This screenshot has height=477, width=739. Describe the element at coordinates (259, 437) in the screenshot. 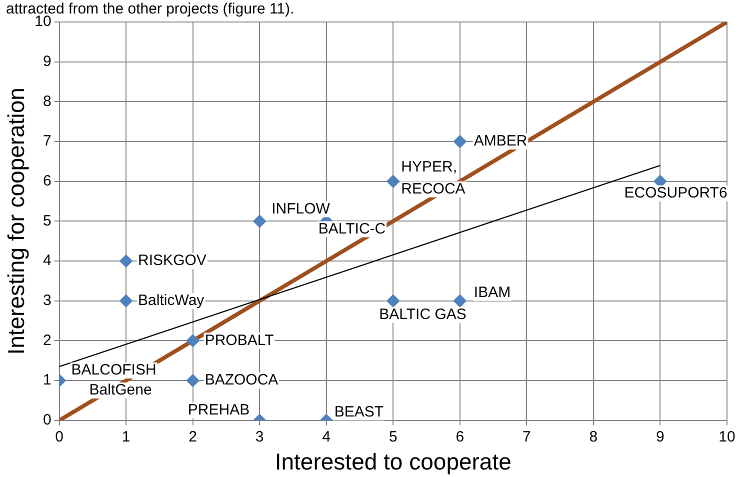

I see `x-tick-label: 3` at that location.